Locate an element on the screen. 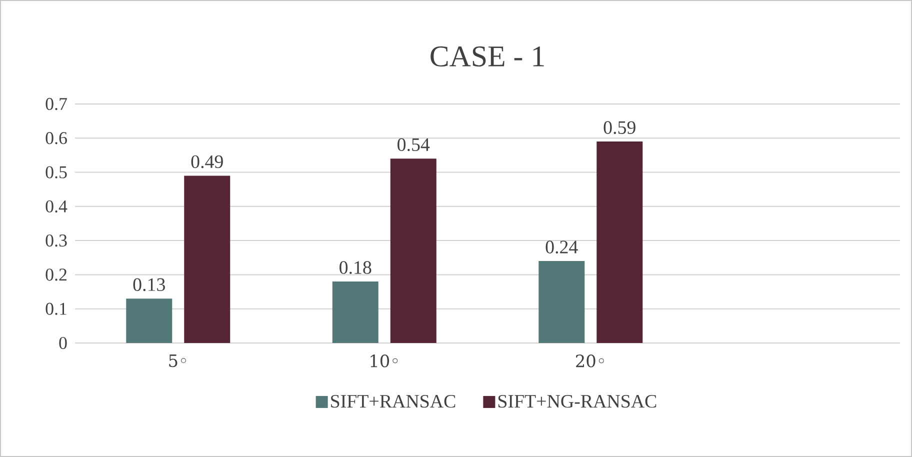 This screenshot has width=912, height=457. y-tick-label: 0.1 is located at coordinates (56, 308).